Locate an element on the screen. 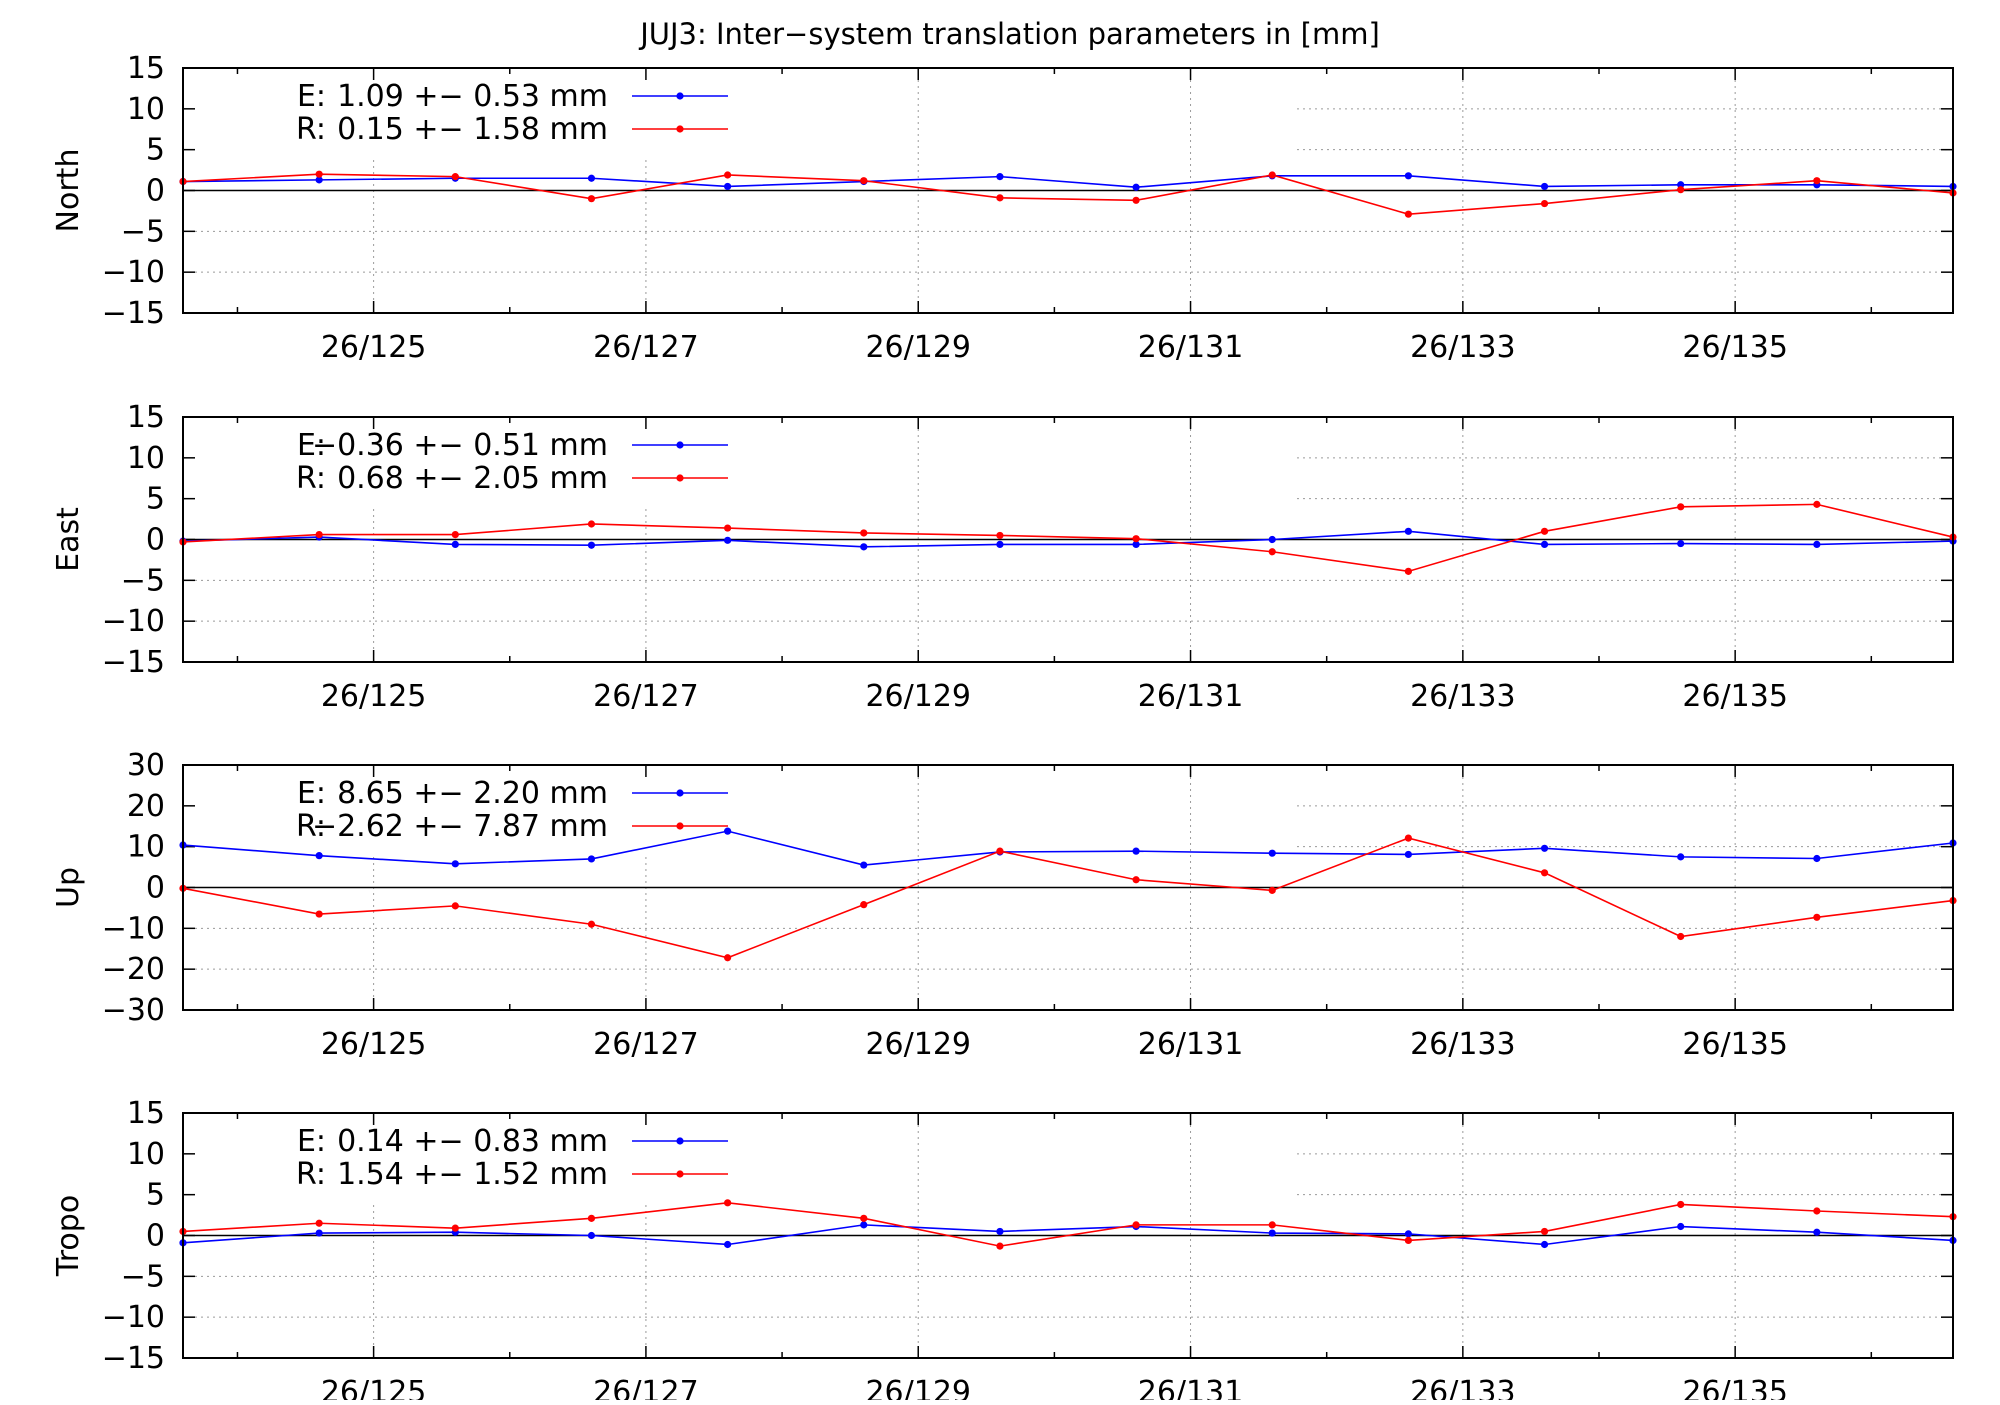 This screenshot has width=2000, height=1405. y-tick-label: −10 is located at coordinates (133, 621).